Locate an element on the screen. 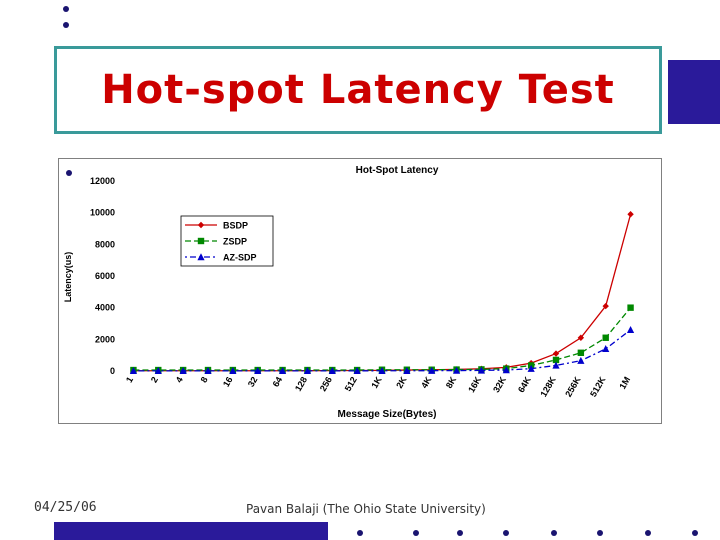 The height and width of the screenshot is (540, 720). x-tick-label: 16K is located at coordinates (474, 385).